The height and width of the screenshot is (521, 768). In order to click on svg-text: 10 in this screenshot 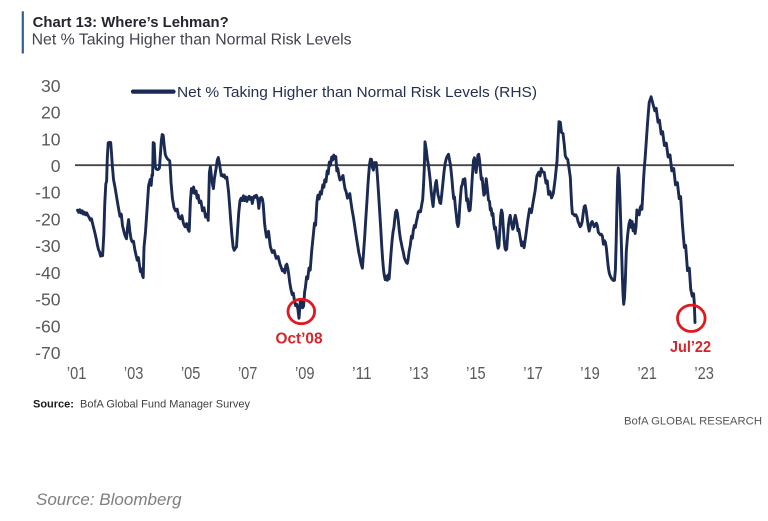, I will do `click(51, 139)`.